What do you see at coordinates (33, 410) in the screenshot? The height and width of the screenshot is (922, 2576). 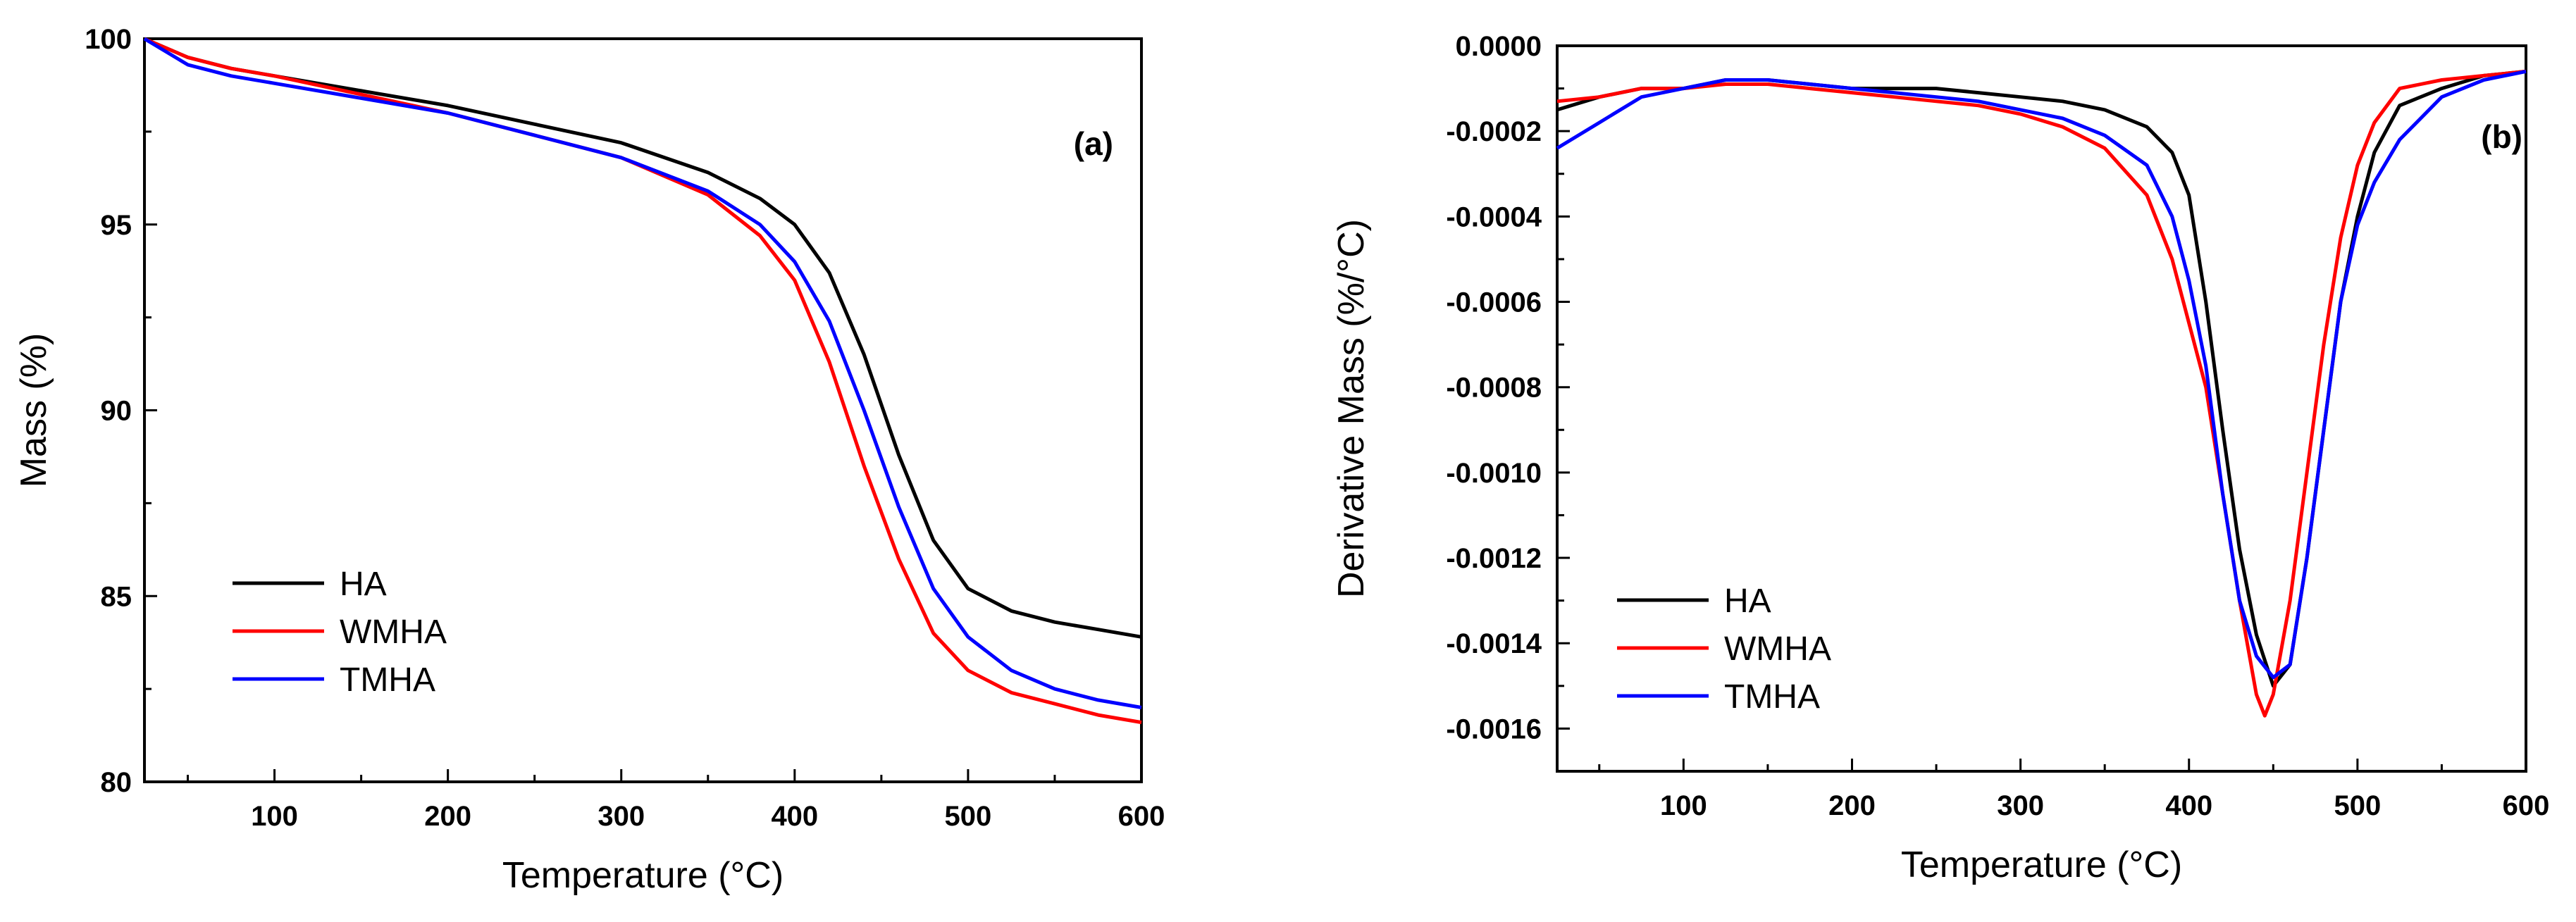 I see `chart-a-y-axis-title: Mass (%)` at bounding box center [33, 410].